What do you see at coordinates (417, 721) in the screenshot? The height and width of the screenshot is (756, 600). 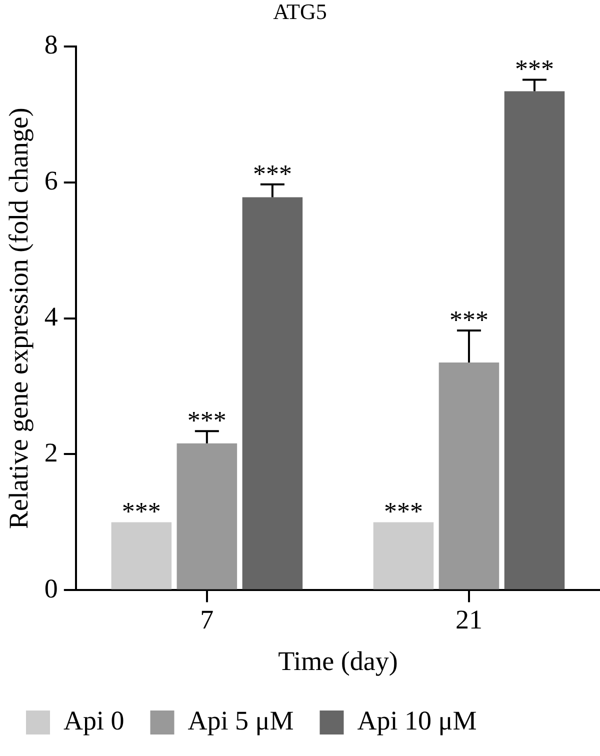 I see `legend-label: Api 10 μM` at bounding box center [417, 721].